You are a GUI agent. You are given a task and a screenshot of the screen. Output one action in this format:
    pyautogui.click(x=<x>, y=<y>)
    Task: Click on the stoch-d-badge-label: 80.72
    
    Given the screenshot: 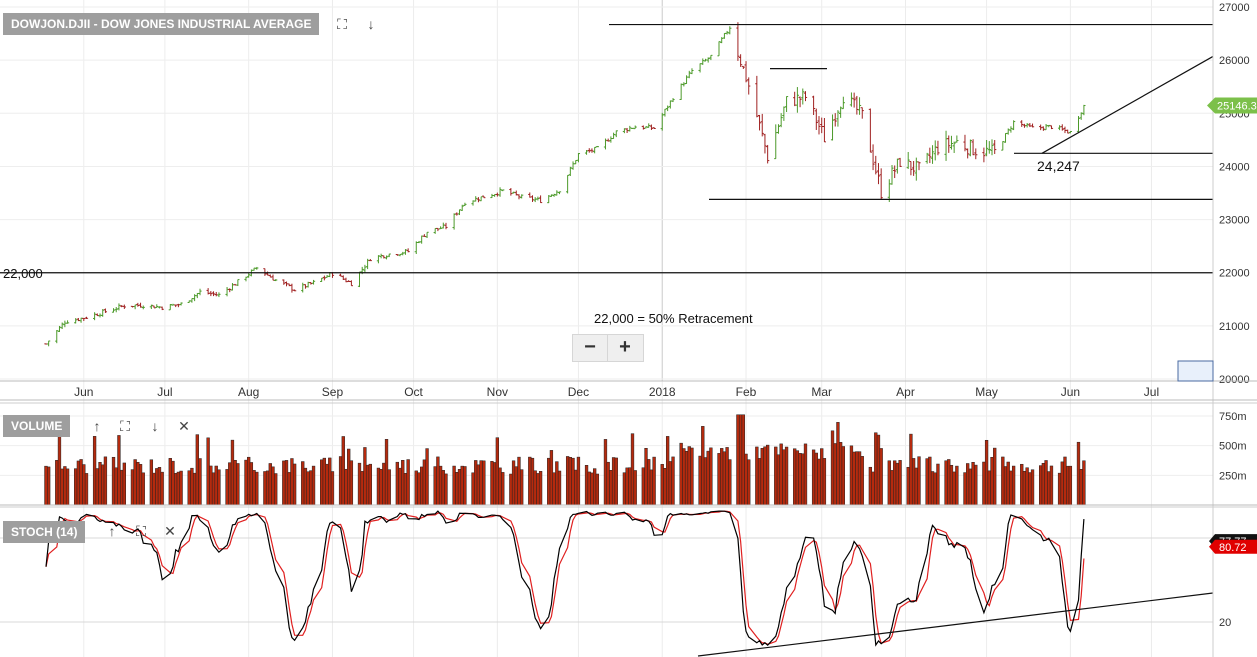 What is the action you would take?
    pyautogui.click(x=1233, y=548)
    